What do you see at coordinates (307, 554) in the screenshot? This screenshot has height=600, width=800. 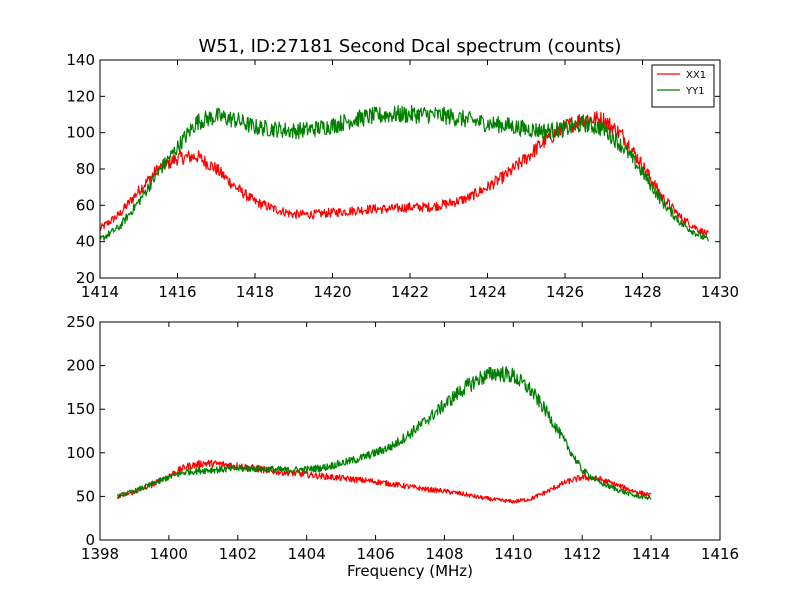 I see `x-tick-label: 1404` at bounding box center [307, 554].